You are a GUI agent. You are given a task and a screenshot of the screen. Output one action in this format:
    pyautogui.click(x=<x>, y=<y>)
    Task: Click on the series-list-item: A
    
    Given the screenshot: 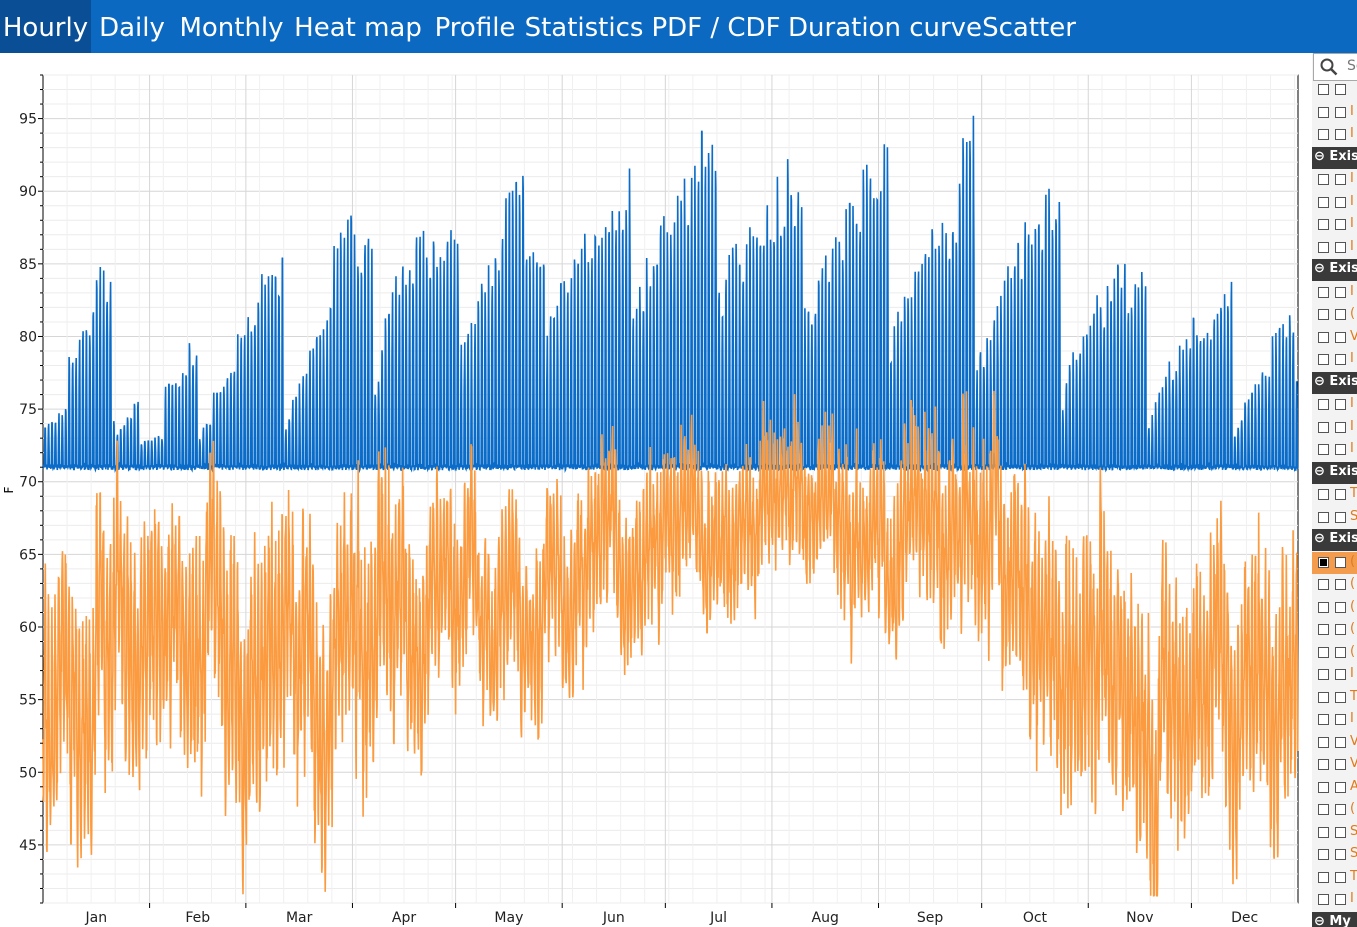 What is the action you would take?
    pyautogui.click(x=1334, y=788)
    